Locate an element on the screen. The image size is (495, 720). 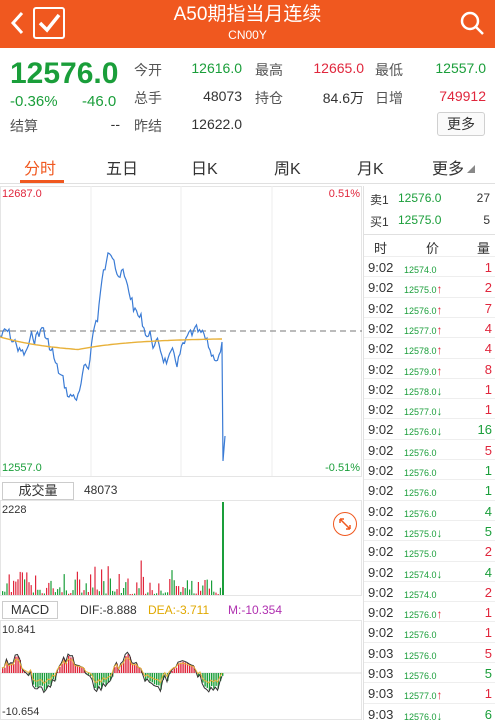
field-value: 12622.0 is located at coordinates (216, 124).